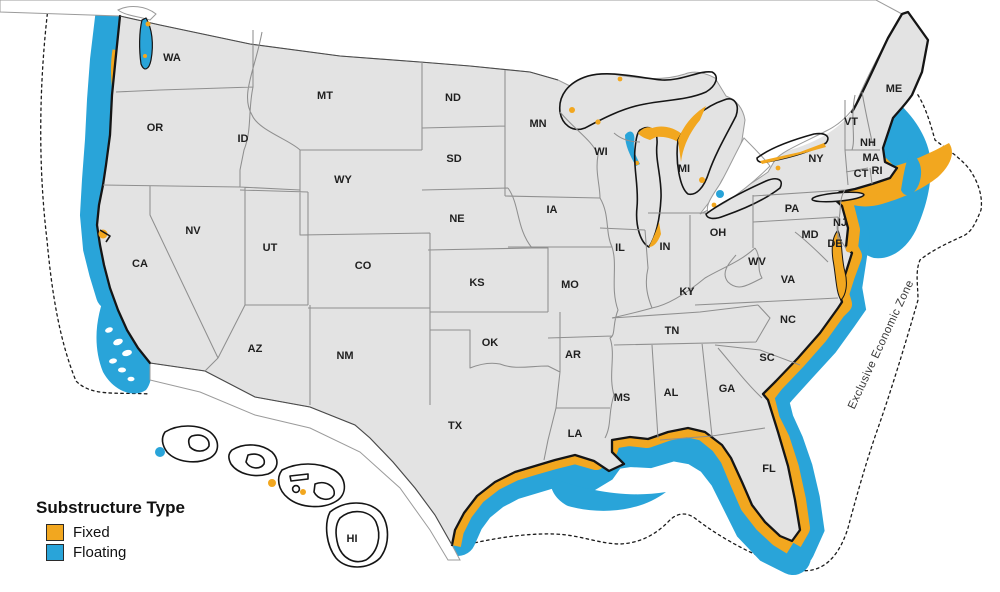  Describe the element at coordinates (115, 532) in the screenshot. I see `legend-item-fixed: Fixed` at that location.